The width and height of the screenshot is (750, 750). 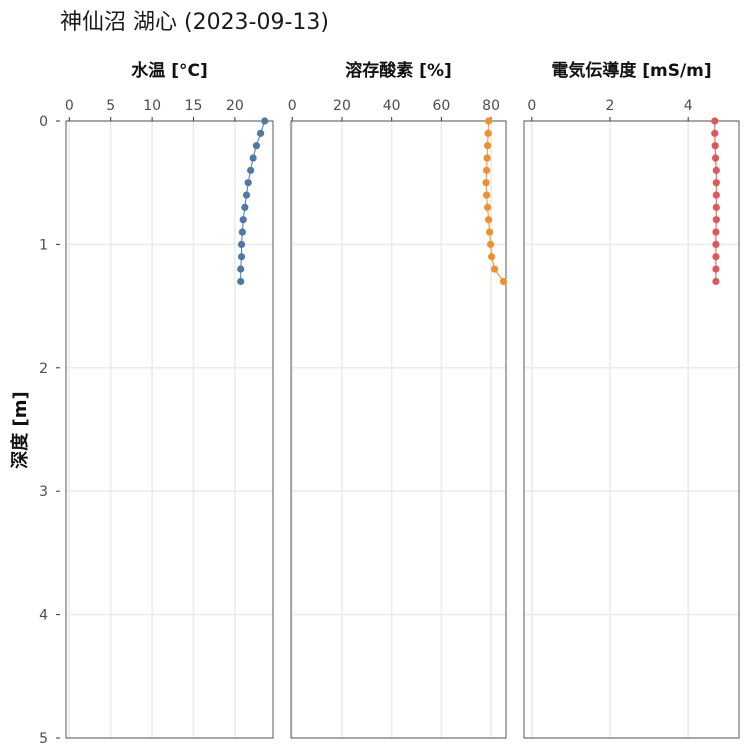 I want to click on x-tick-label: 60, so click(x=441, y=106).